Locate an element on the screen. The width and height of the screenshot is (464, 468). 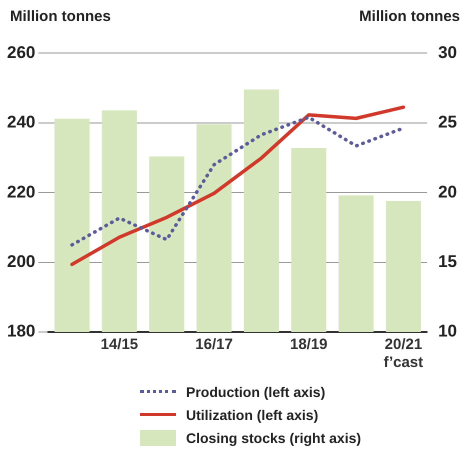
y2-tick-label: 15 is located at coordinates (448, 261).